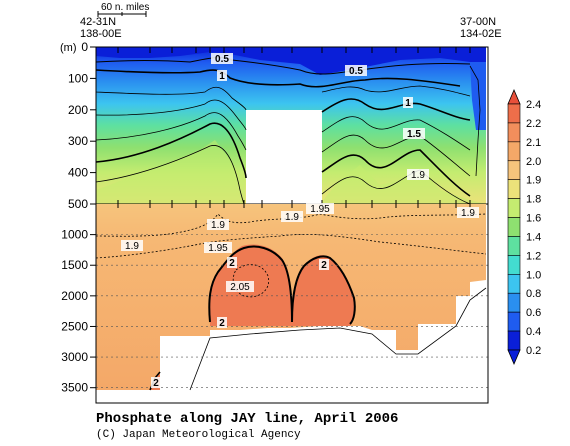 Image resolution: width=570 pixels, height=446 pixels. What do you see at coordinates (247, 419) in the screenshot?
I see `chart-title: Phosphate along JAY line, April 2006` at bounding box center [247, 419].